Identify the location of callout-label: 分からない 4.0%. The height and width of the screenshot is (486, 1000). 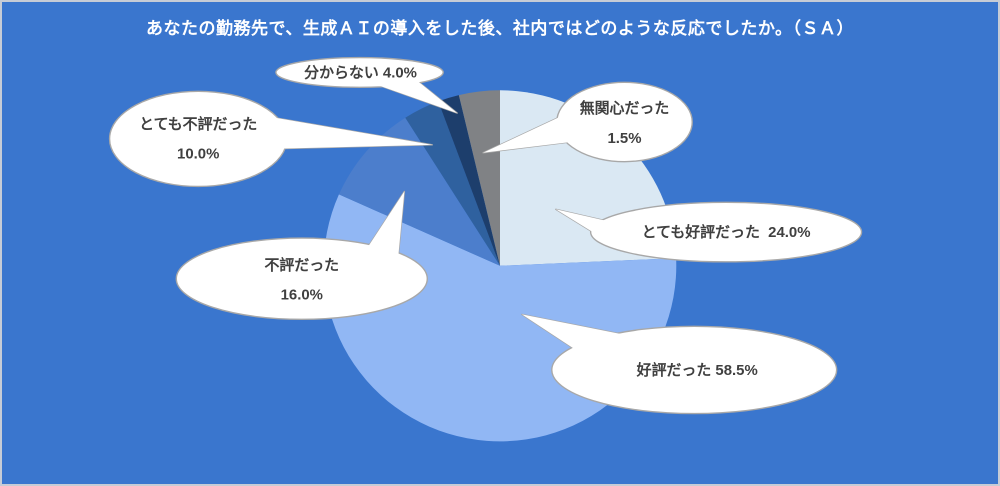
(360, 72).